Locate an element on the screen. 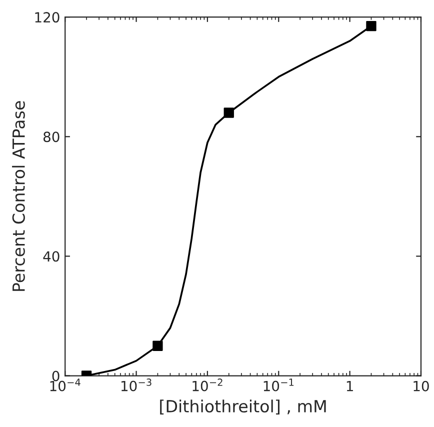 The width and height of the screenshot is (434, 427). y-tick-label: 120 is located at coordinates (47, 17).